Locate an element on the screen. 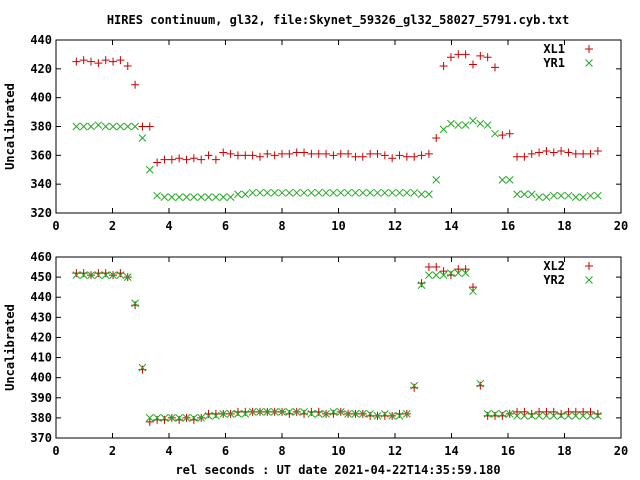 This screenshot has width=640, height=480. x-tick-label: 6 is located at coordinates (225, 226).